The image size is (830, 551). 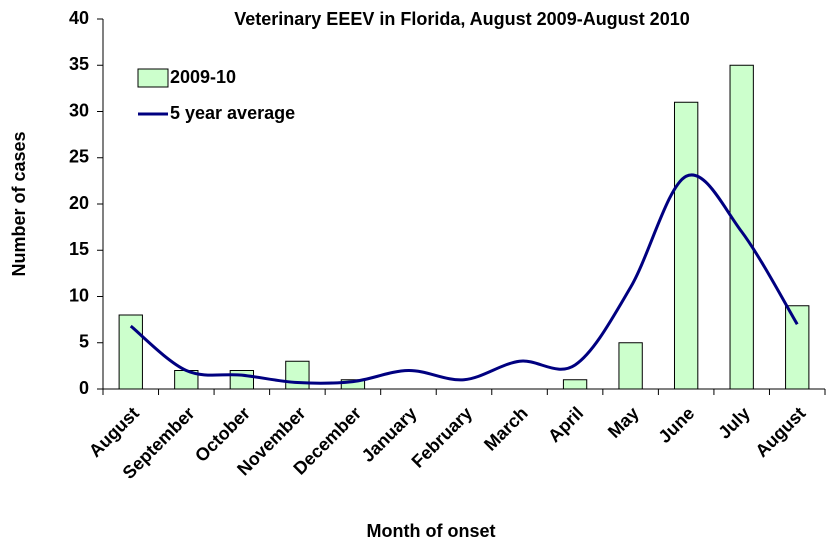 What do you see at coordinates (565, 424) in the screenshot?
I see `x-tick-label: April` at bounding box center [565, 424].